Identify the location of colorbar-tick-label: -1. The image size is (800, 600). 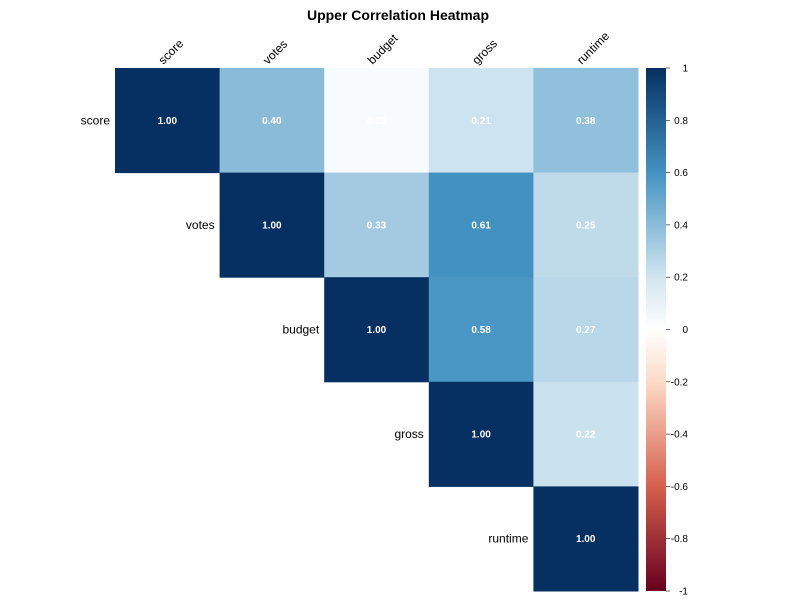
(683, 592).